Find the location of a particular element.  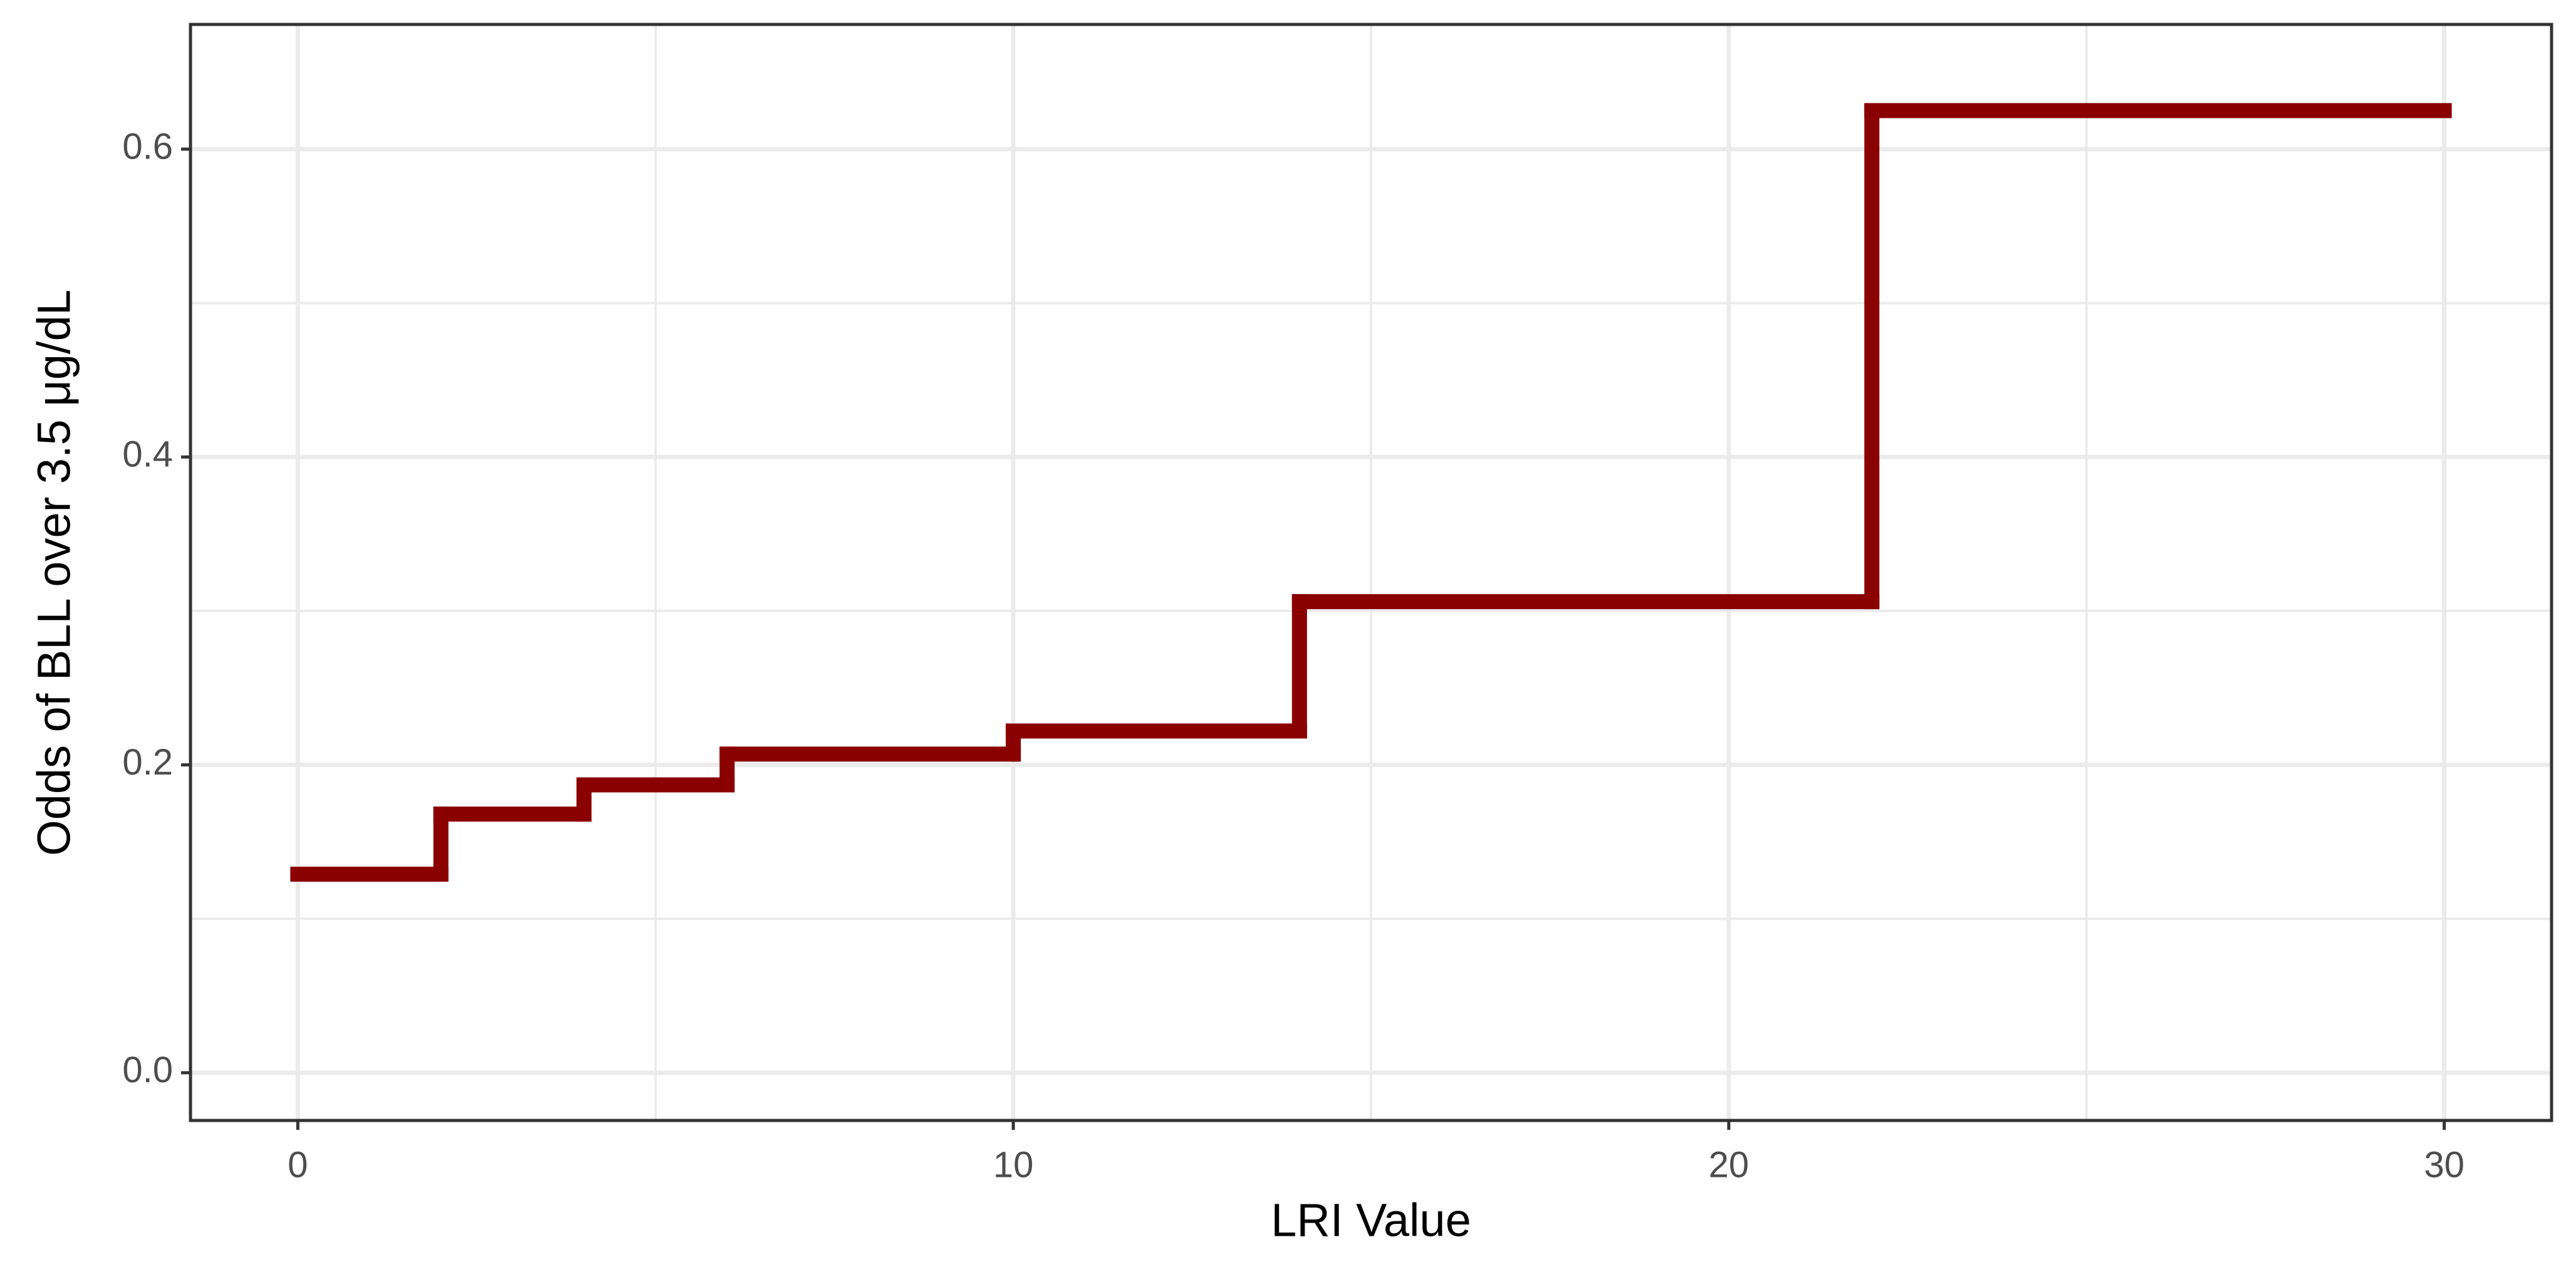

x-tick-label: 20 is located at coordinates (1729, 1164).